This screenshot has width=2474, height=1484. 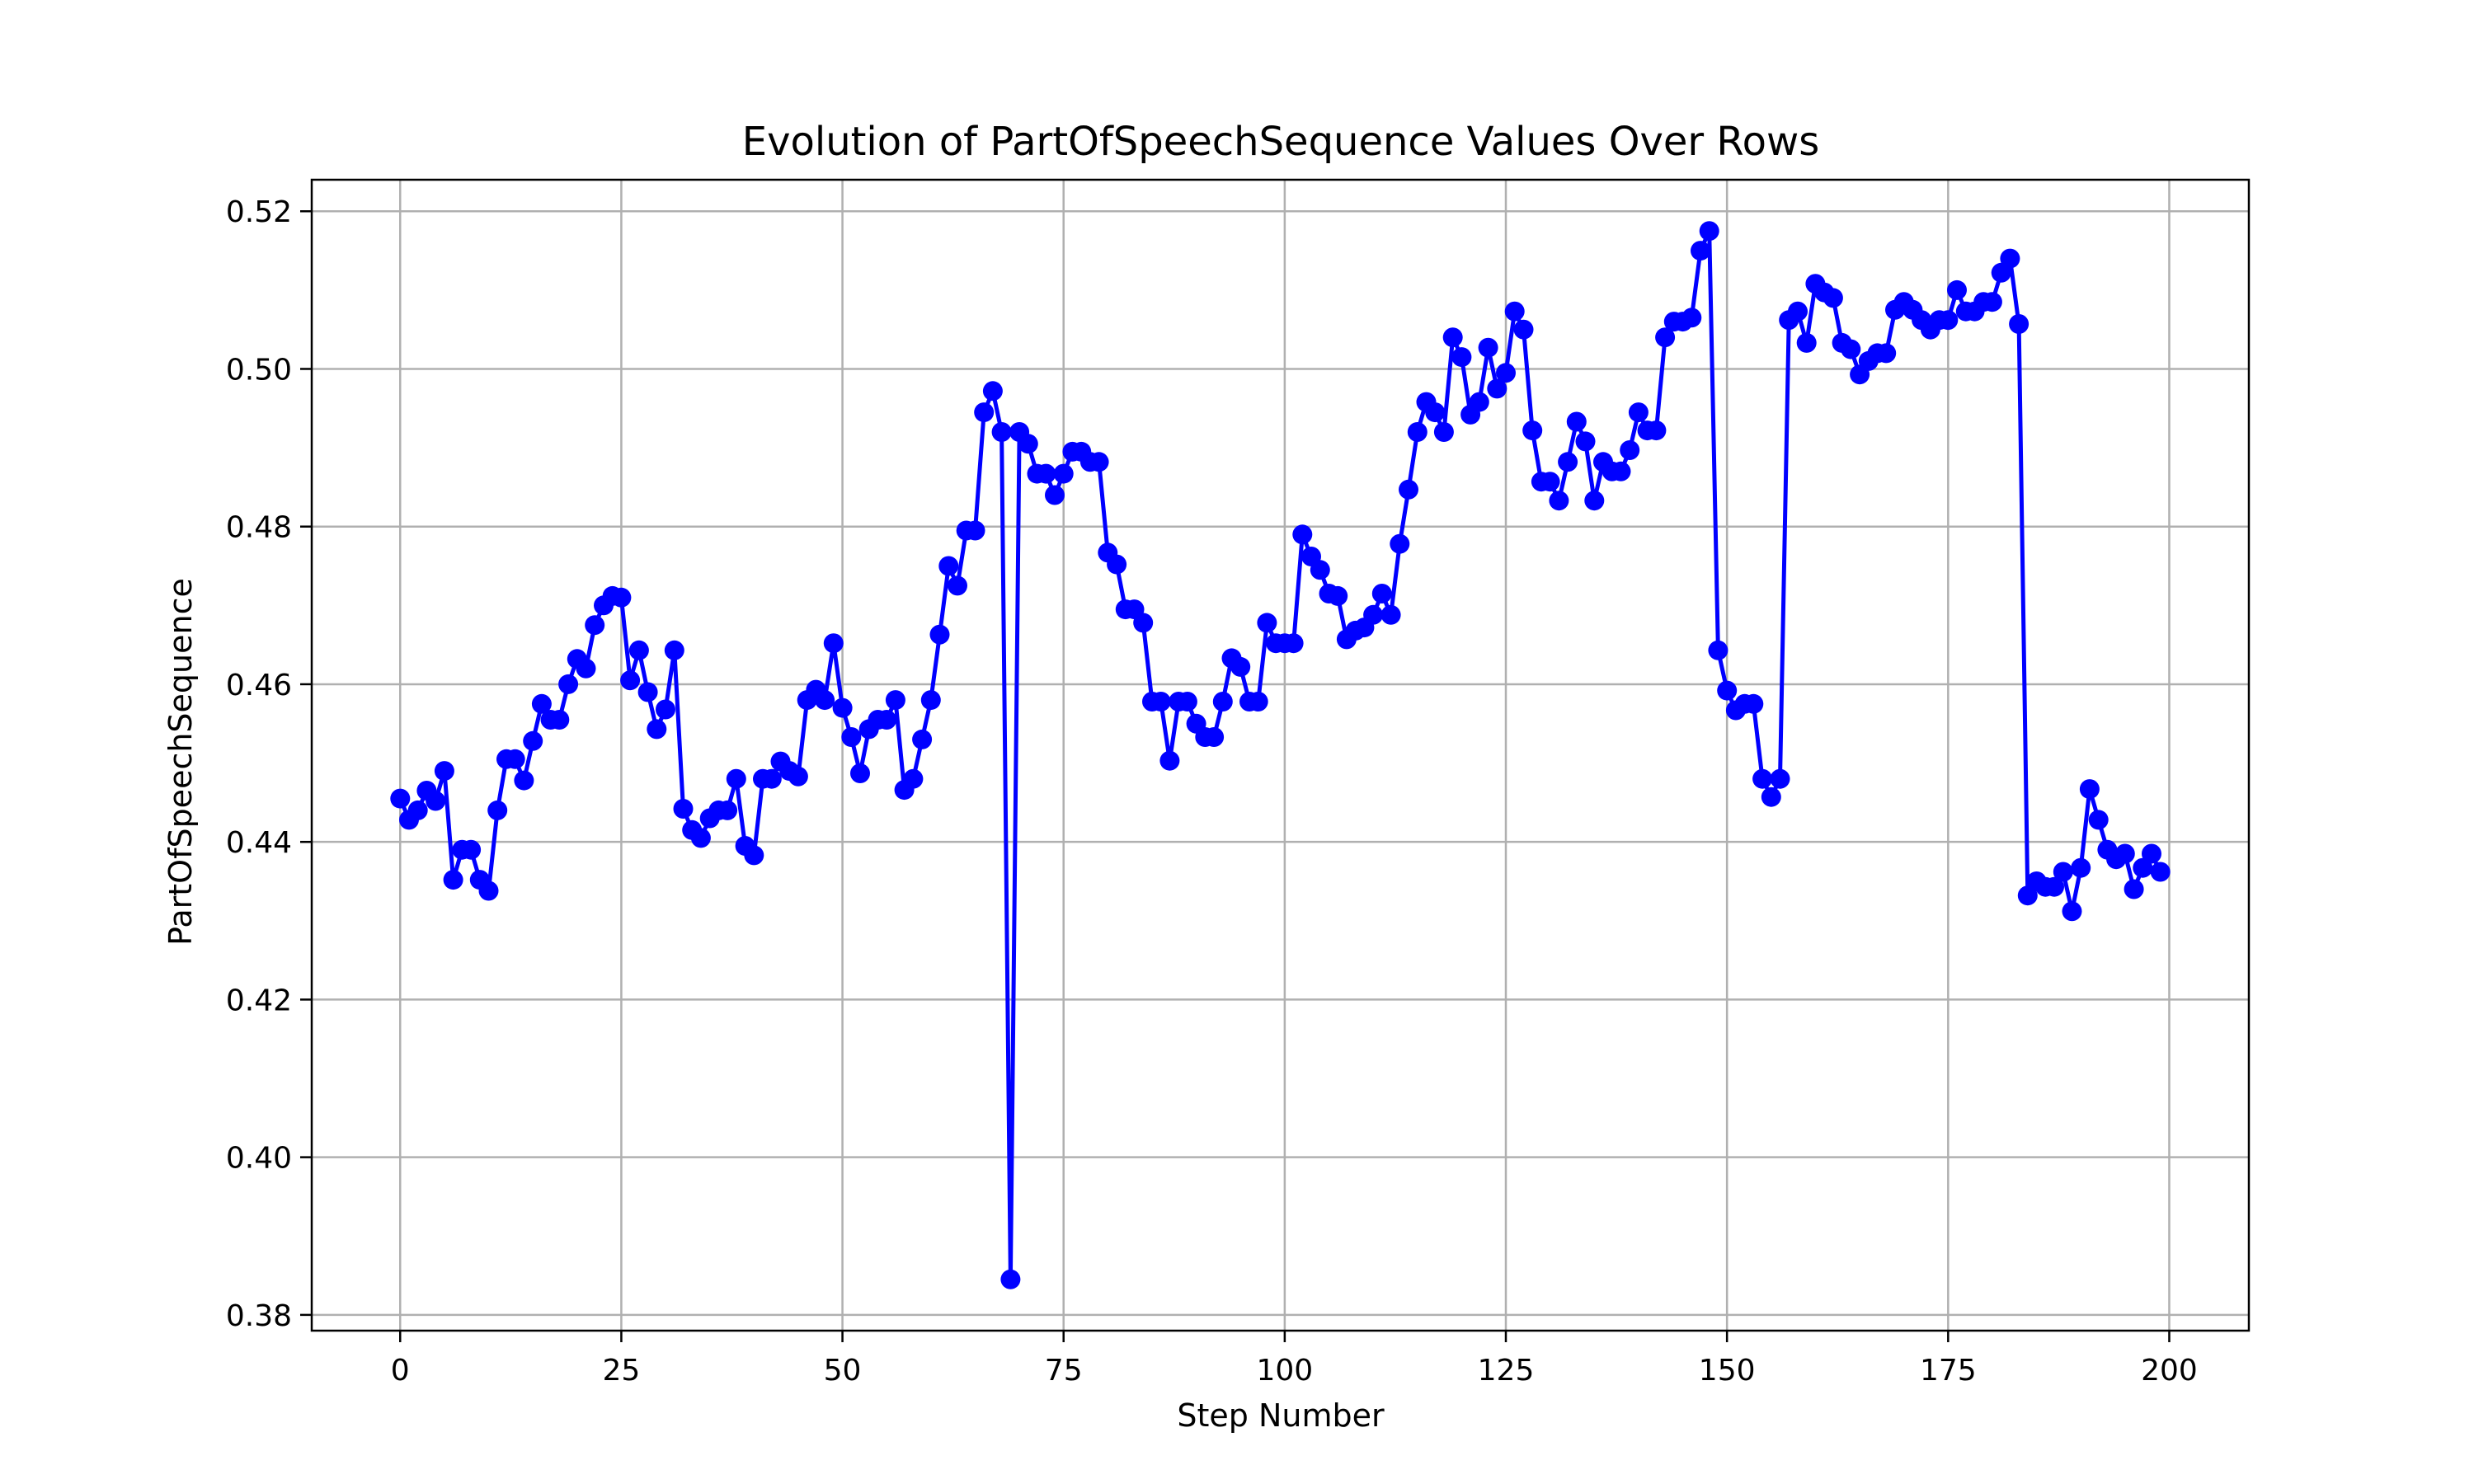 I want to click on y-axis-label: PartOfSpeechSequence, so click(x=180, y=762).